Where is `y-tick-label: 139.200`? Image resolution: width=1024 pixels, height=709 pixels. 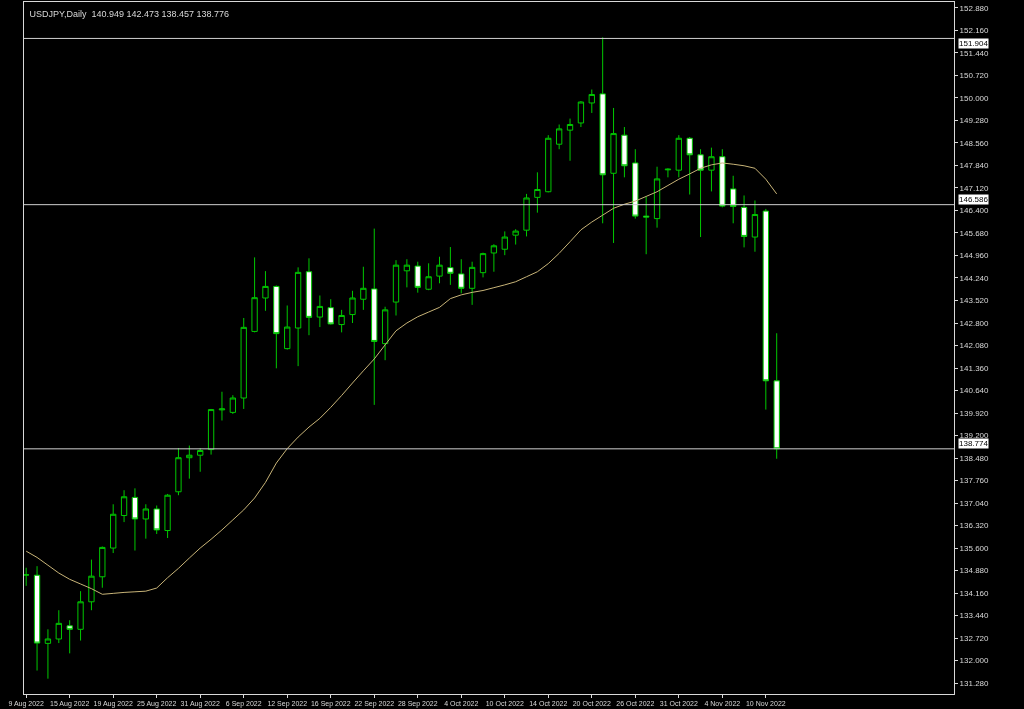
y-tick-label: 139.200 is located at coordinates (974, 436).